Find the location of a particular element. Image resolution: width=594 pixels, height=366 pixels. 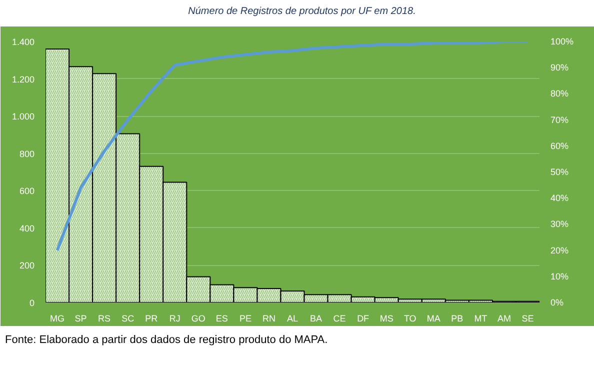

x-tick-label: ES is located at coordinates (222, 319).